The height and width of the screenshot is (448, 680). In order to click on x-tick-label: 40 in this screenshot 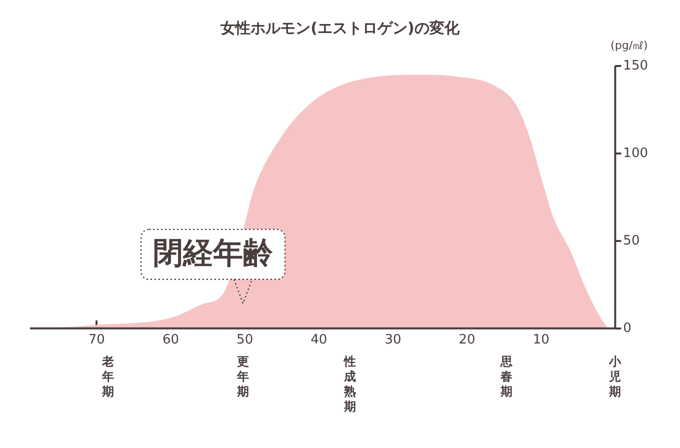, I will do `click(319, 340)`.